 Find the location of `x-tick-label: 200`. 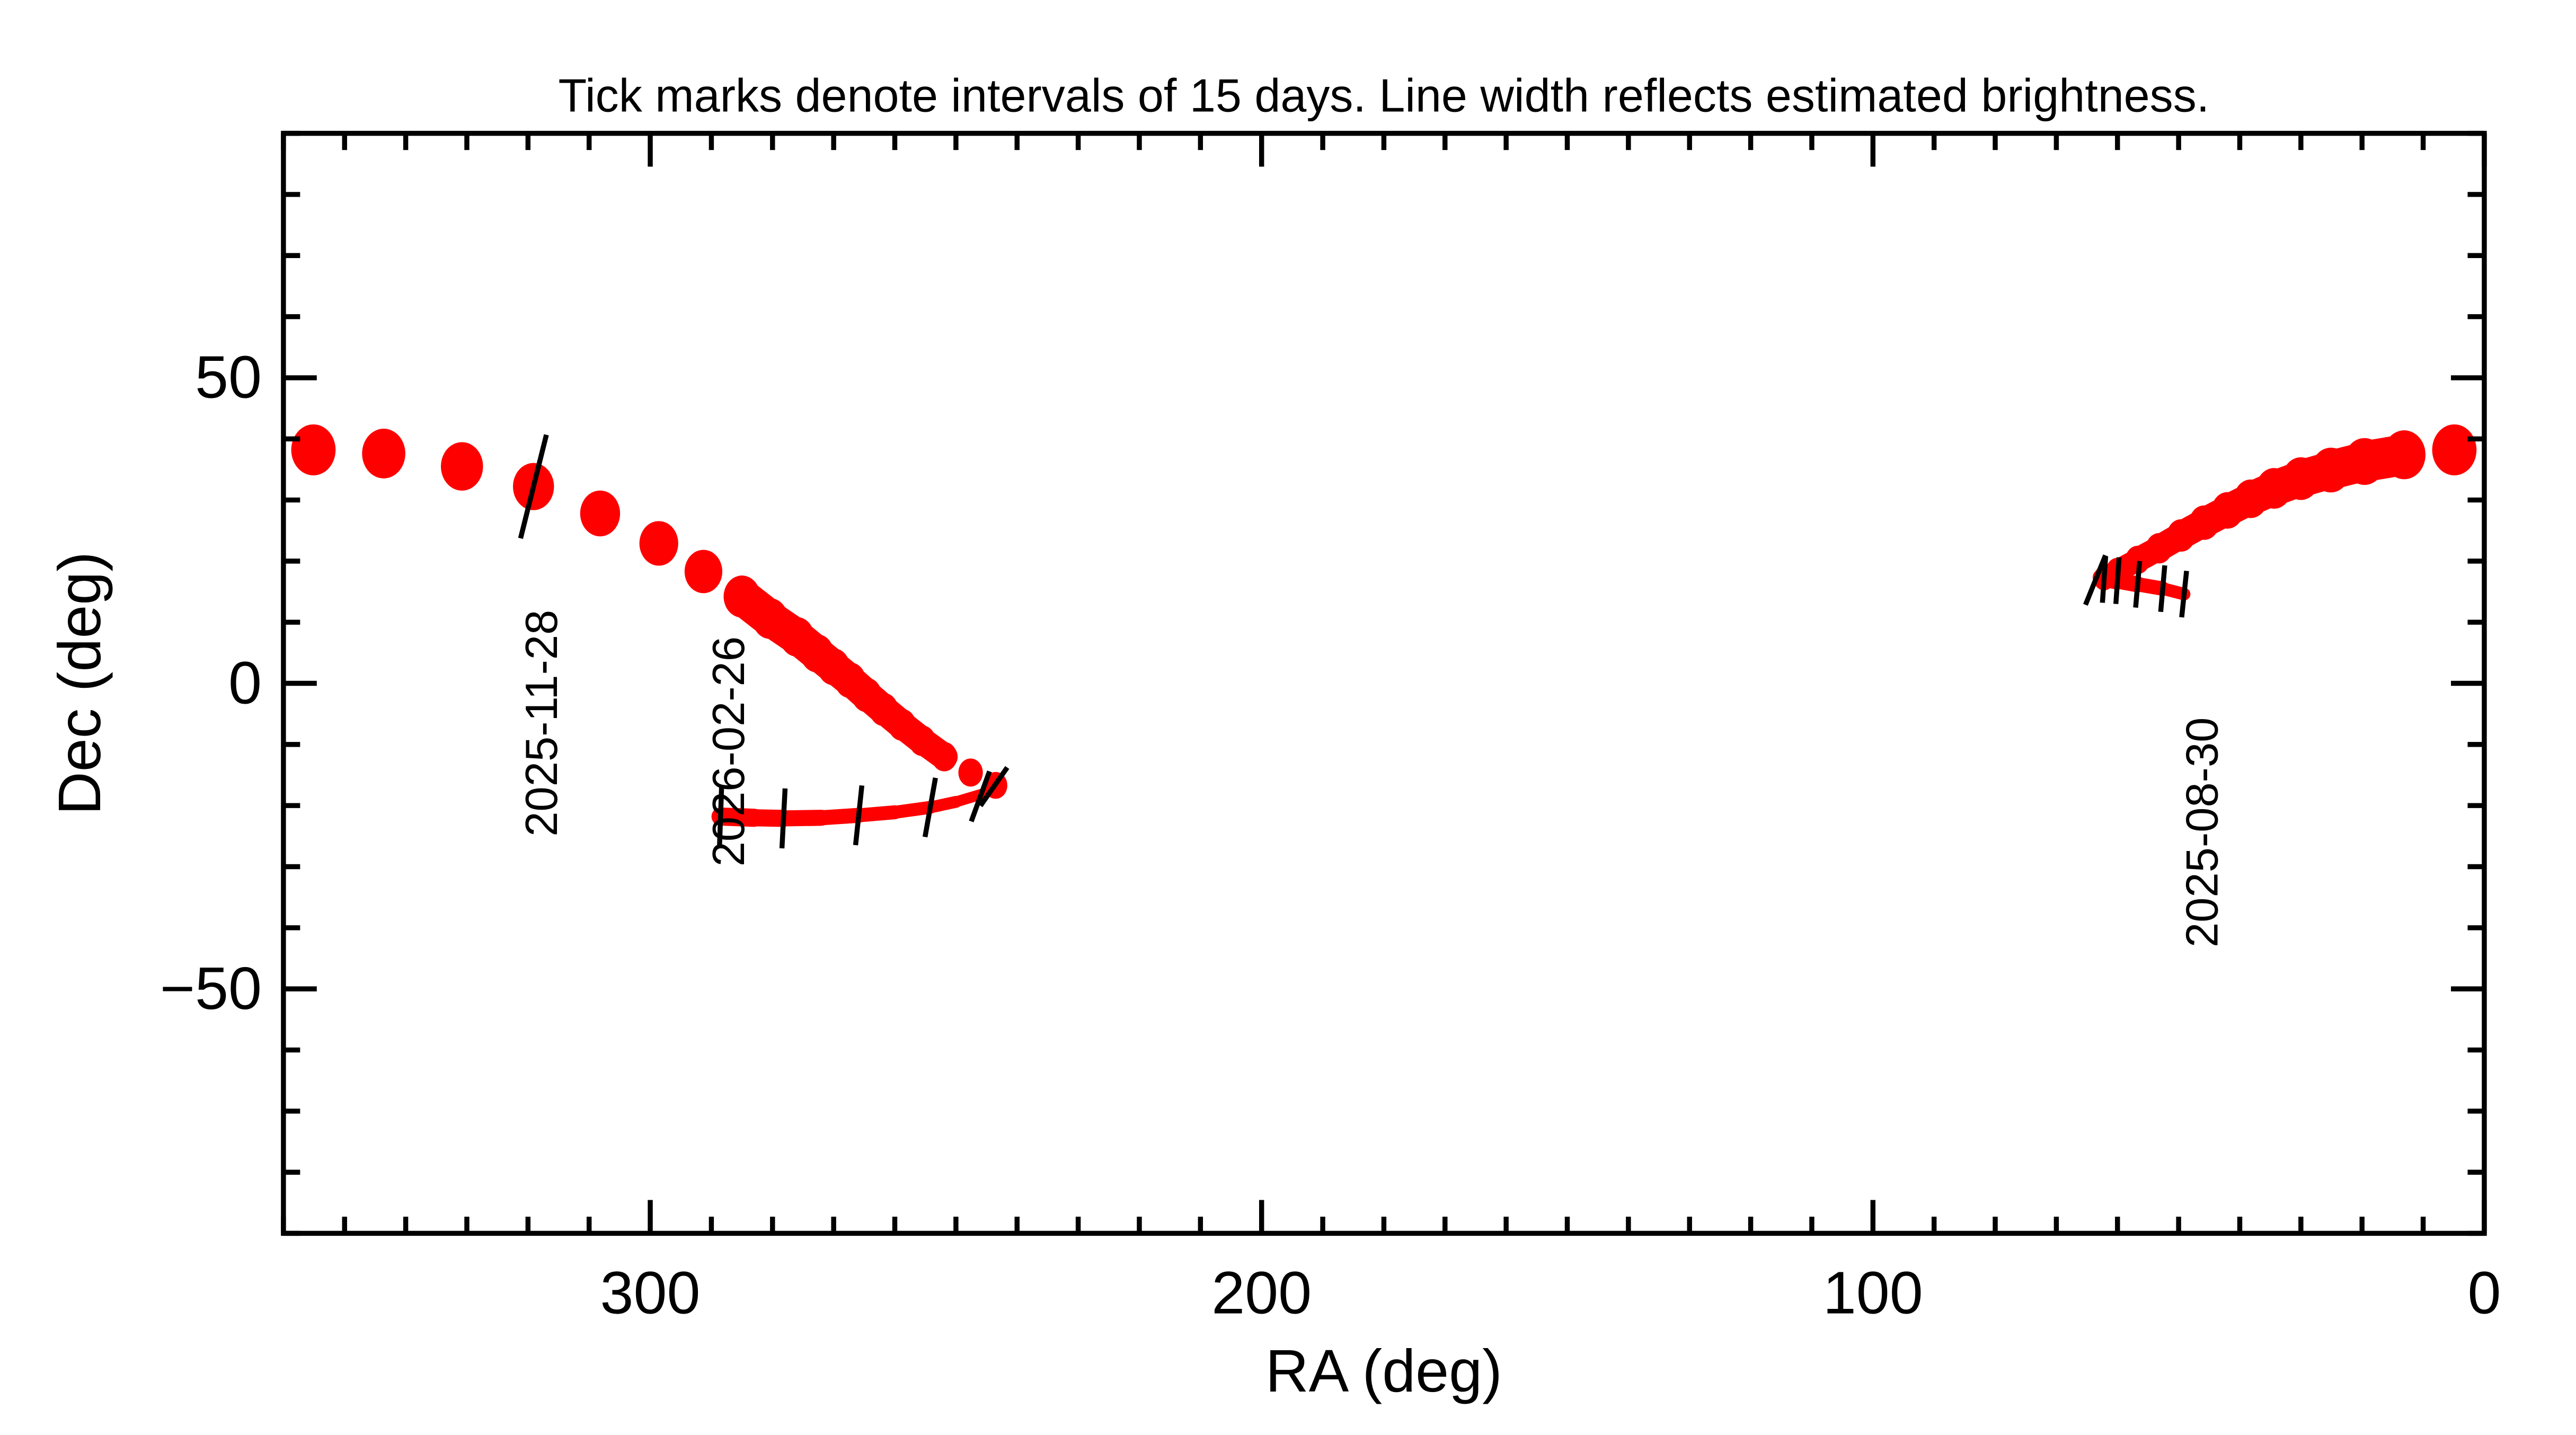

x-tick-label: 200 is located at coordinates (1261, 1292).